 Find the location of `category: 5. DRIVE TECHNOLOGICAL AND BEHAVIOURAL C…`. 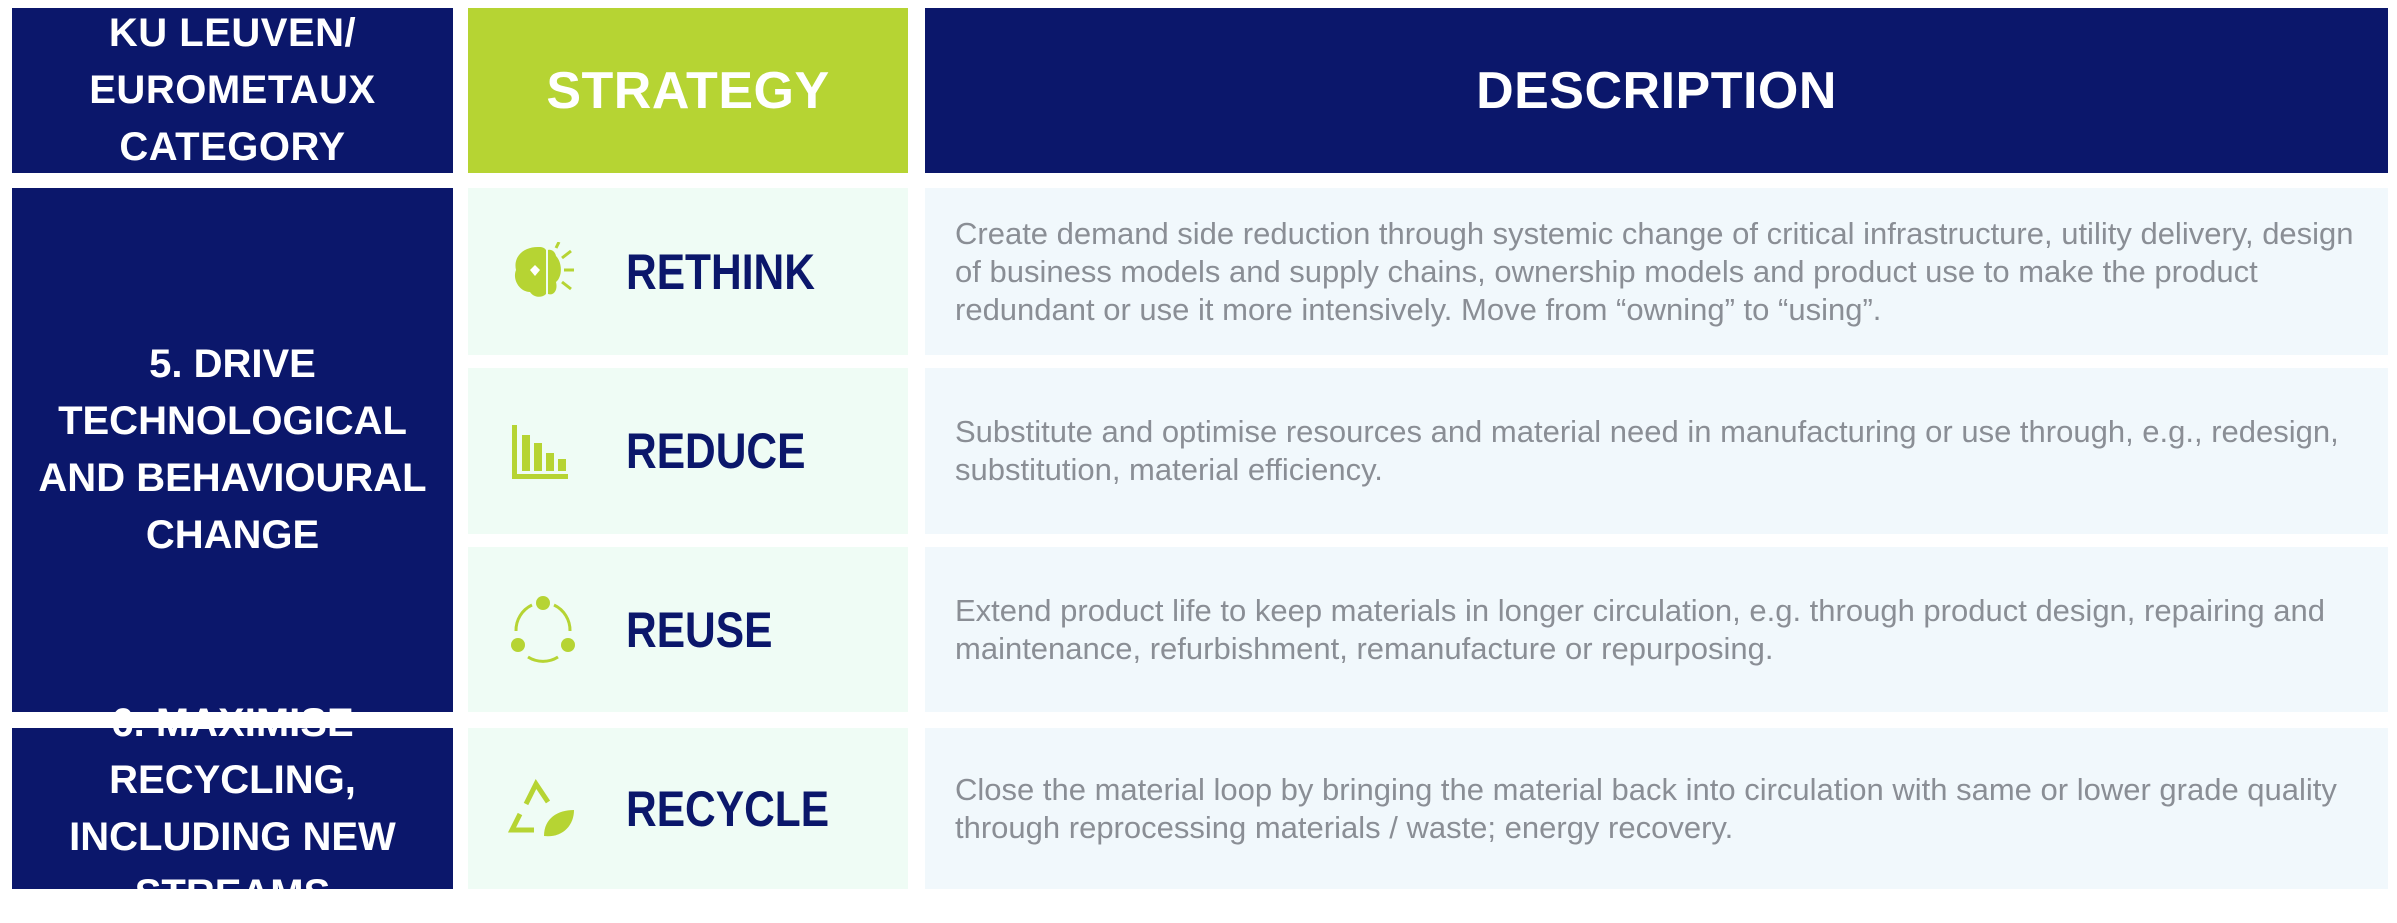

category: 5. DRIVE TECHNOLOGICAL AND BEHAVIOURAL C… is located at coordinates (232, 450).